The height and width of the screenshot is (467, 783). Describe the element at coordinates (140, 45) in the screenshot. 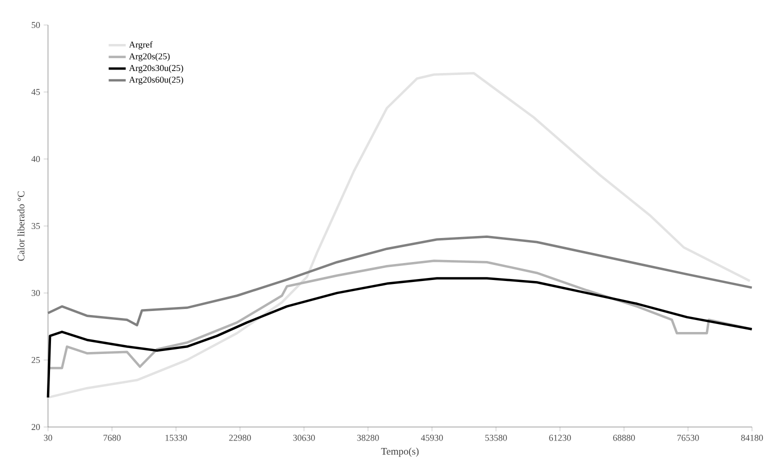

I see `legend-label: Argref` at that location.